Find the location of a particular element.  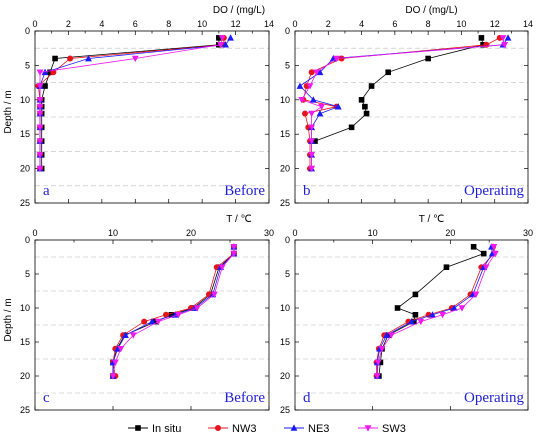

x-tick-label: 8 is located at coordinates (168, 24).